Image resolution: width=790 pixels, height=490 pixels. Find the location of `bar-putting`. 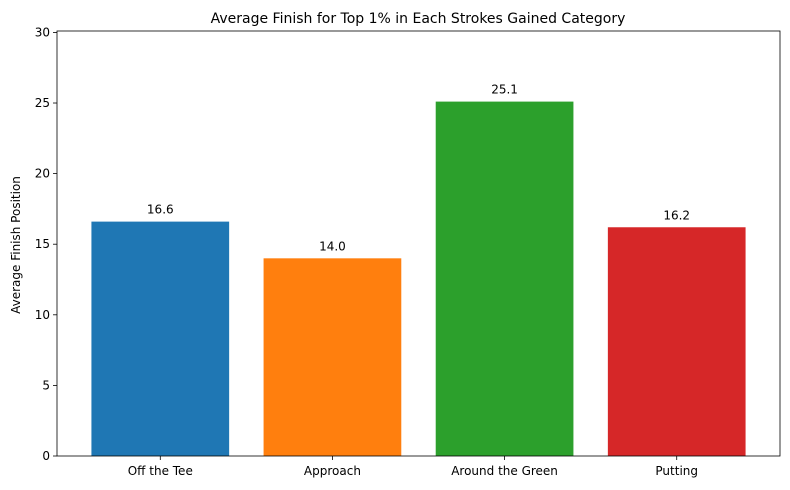

bar-putting is located at coordinates (676, 341).